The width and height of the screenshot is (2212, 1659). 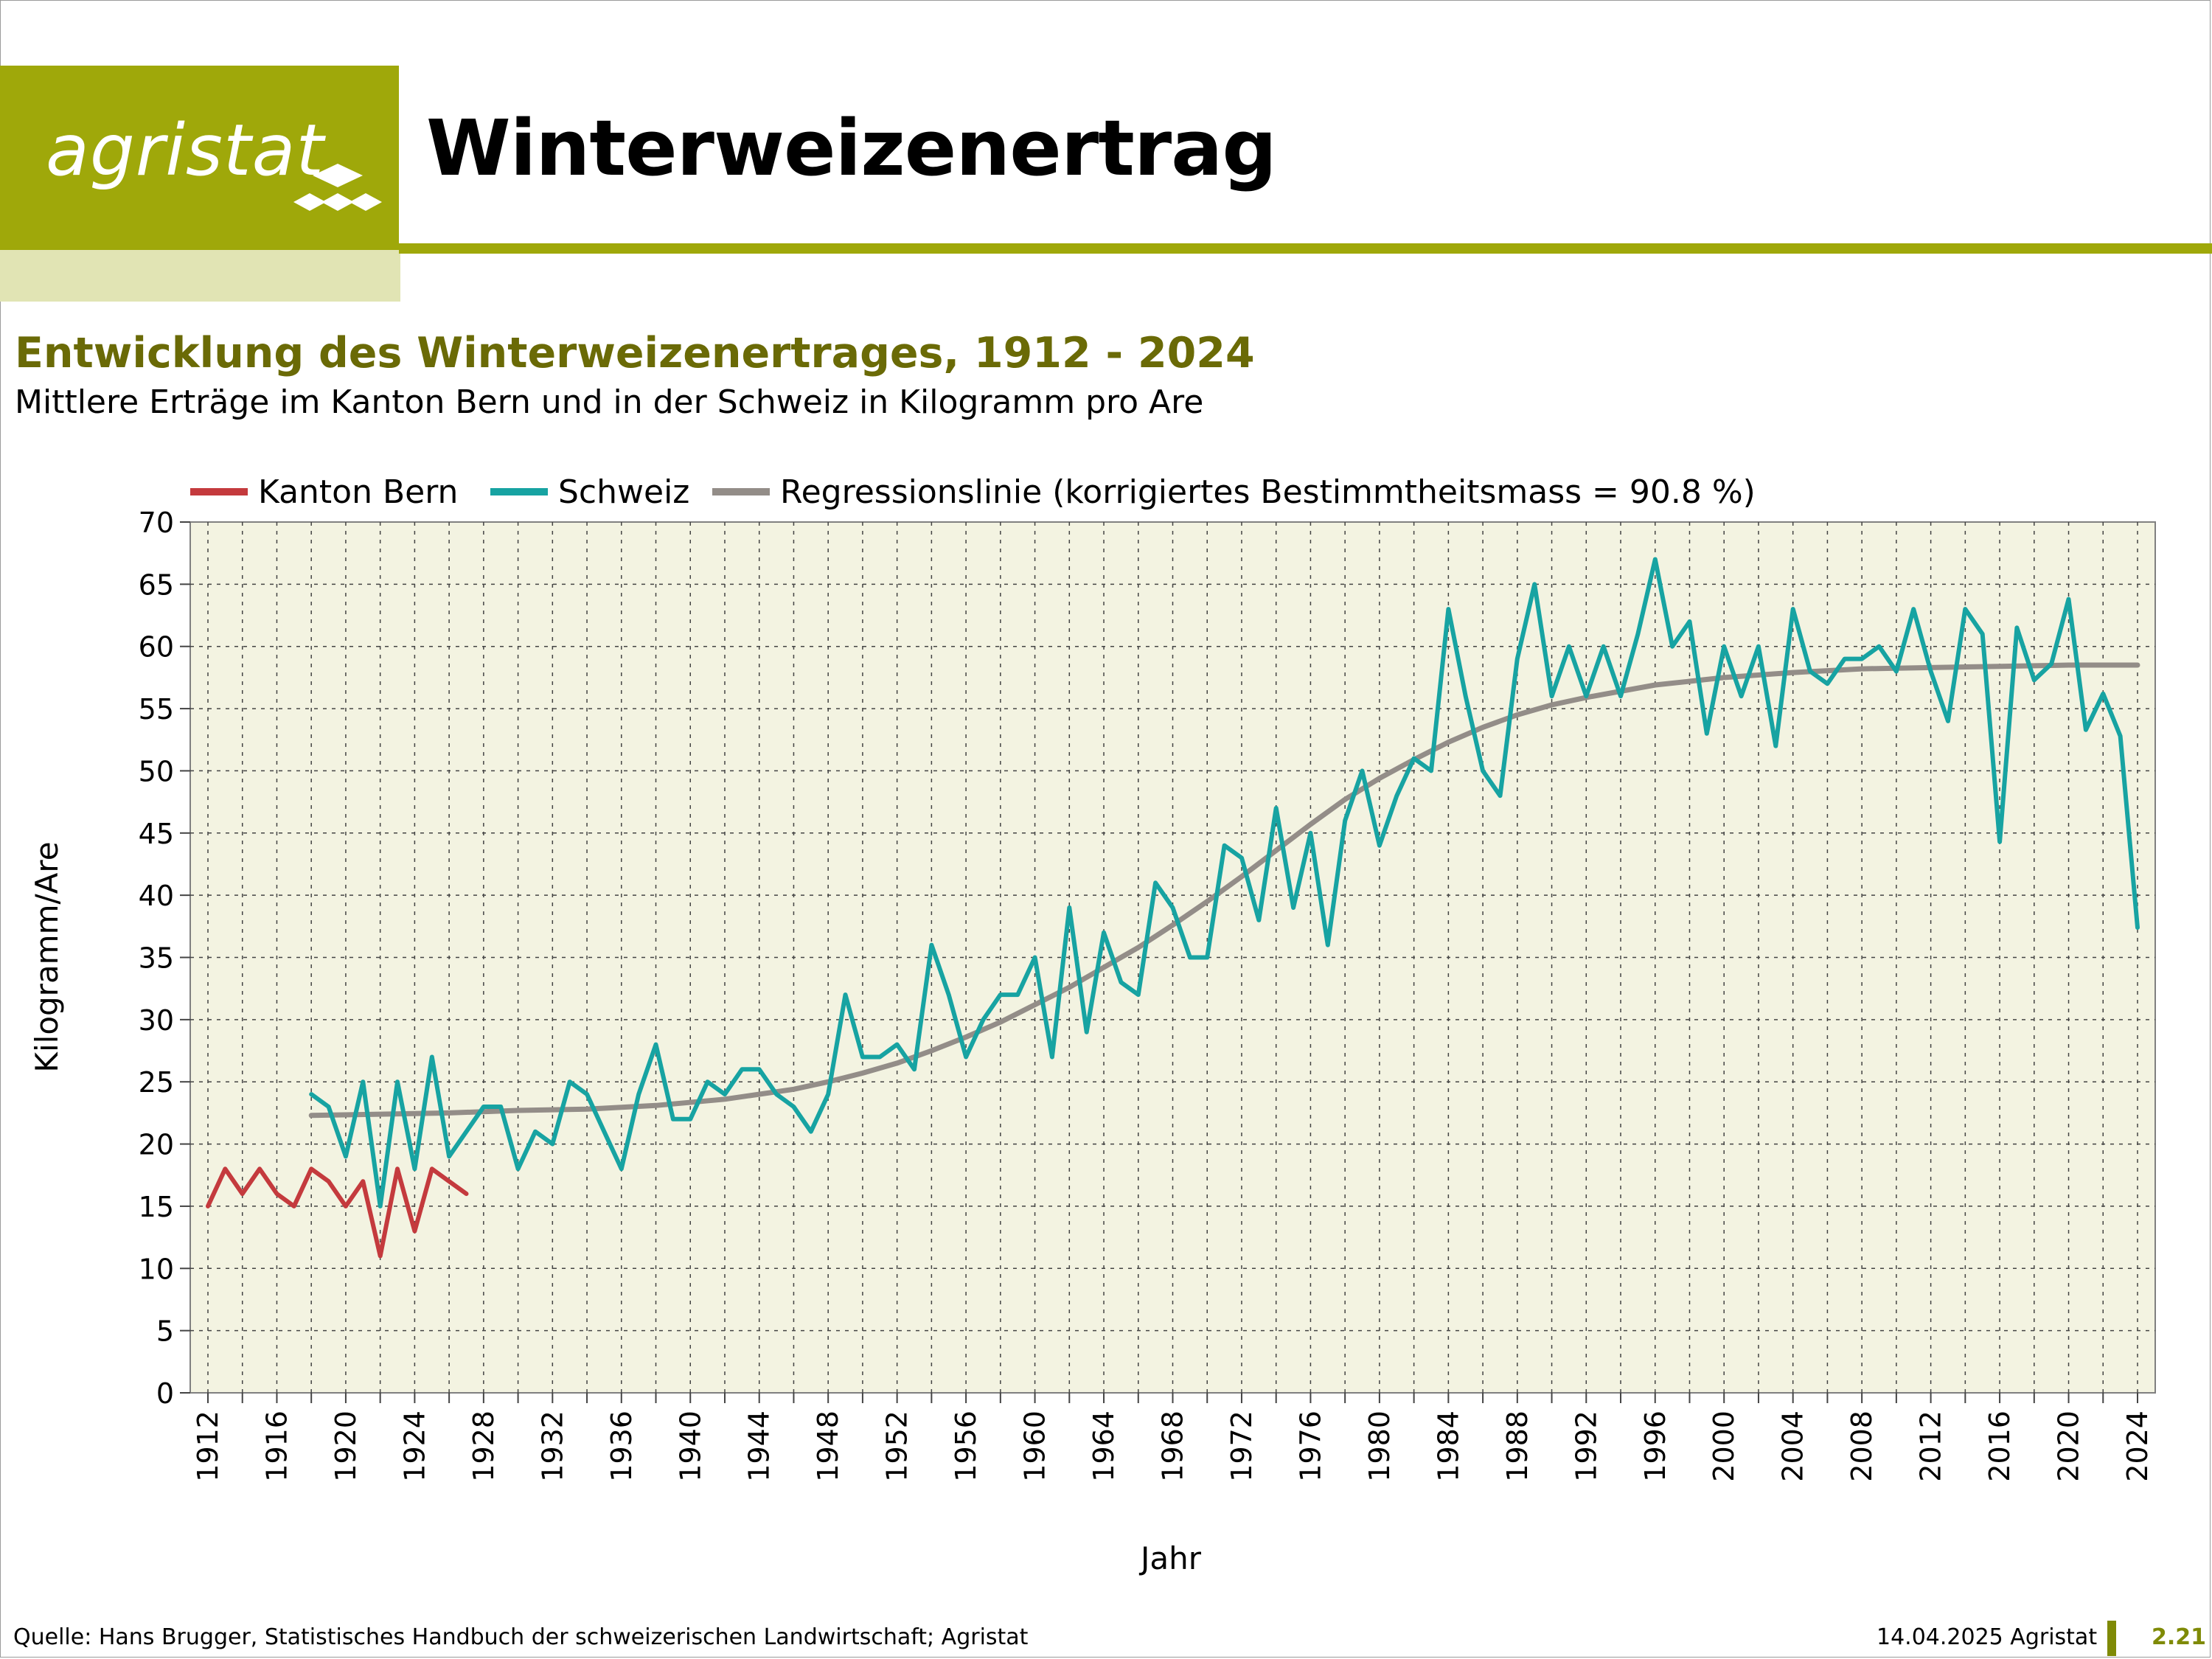 What do you see at coordinates (2069, 1446) in the screenshot?
I see `x-tick-label: 2020` at bounding box center [2069, 1446].